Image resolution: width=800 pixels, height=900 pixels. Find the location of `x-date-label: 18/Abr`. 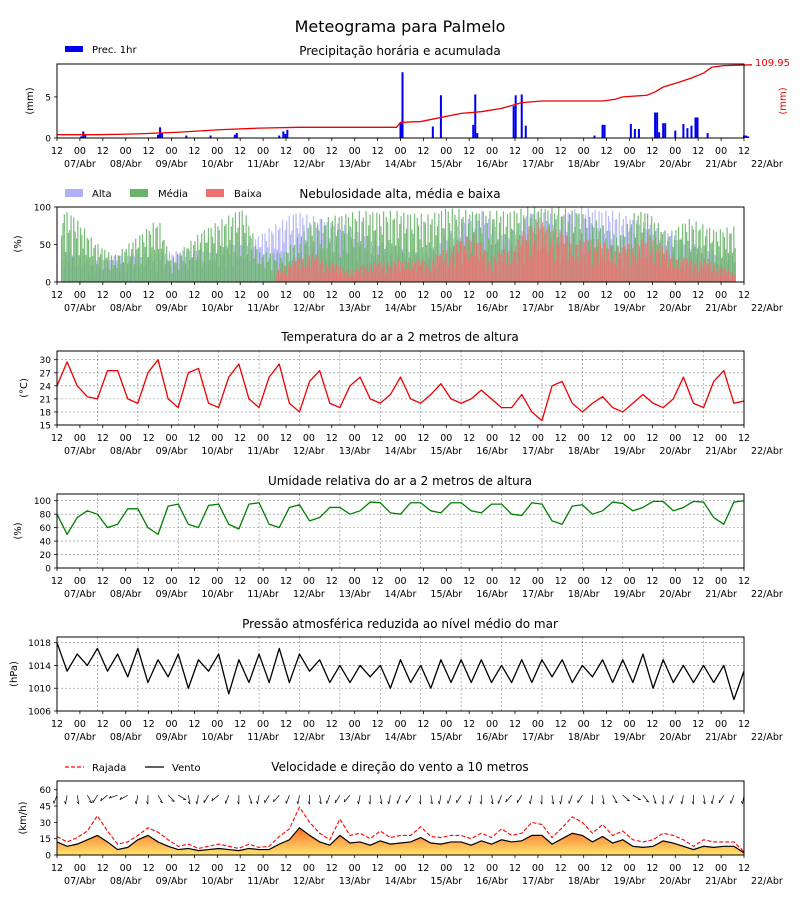

x-date-label: 18/Abr is located at coordinates (584, 451).